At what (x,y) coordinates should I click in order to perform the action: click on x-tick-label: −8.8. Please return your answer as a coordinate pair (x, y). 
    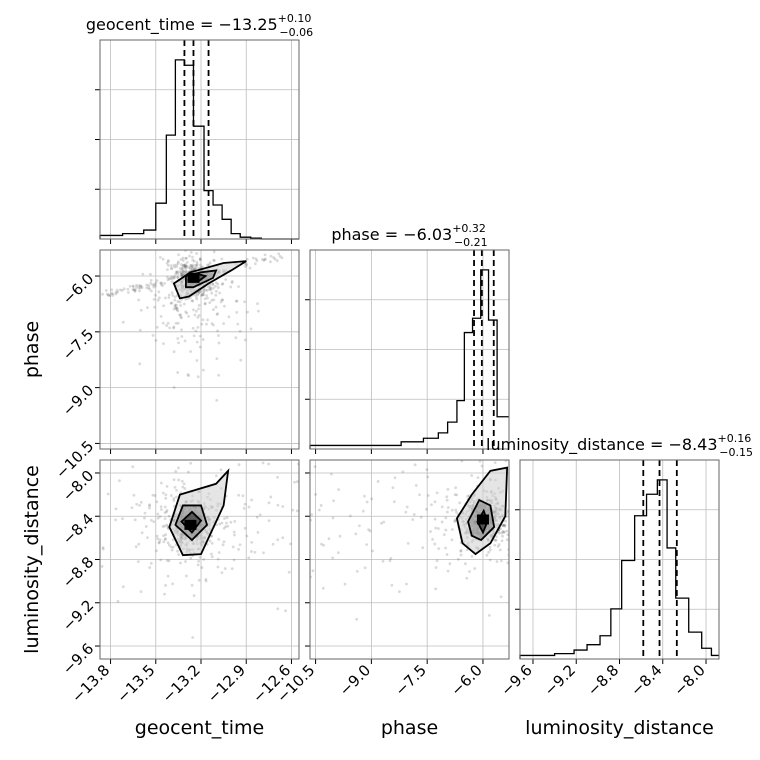
    Looking at the image, I should click on (603, 680).